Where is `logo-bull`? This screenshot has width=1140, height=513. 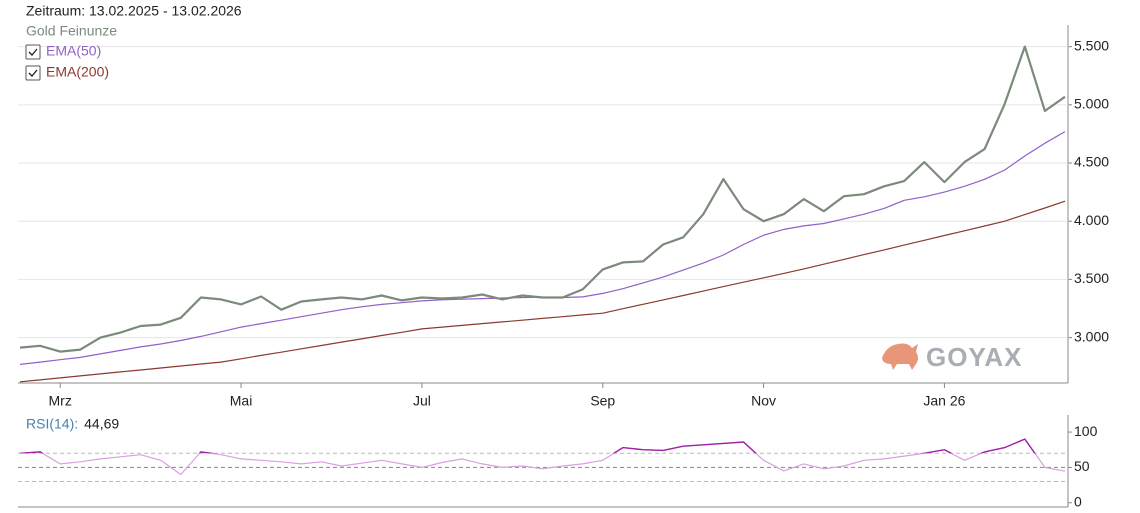 logo-bull is located at coordinates (900, 356).